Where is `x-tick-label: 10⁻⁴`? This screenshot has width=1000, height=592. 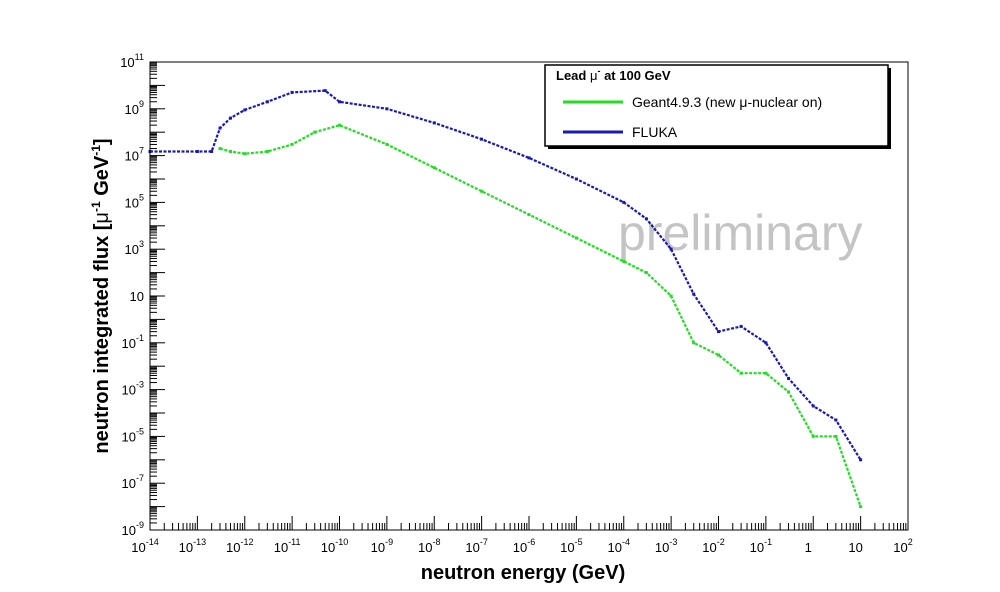
x-tick-label: 10⁻⁴ is located at coordinates (619, 546).